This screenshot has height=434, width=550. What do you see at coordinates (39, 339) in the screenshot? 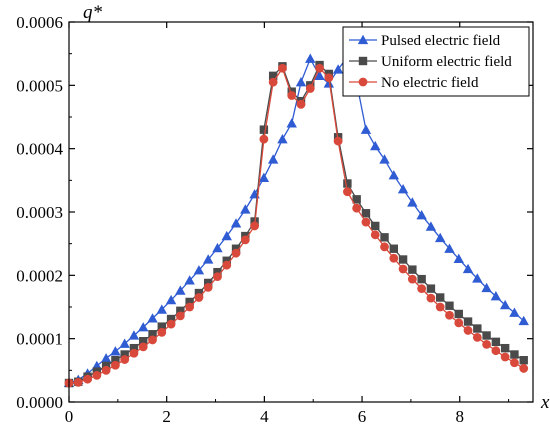
I see `y-tick-label: 0.0001` at bounding box center [39, 339].